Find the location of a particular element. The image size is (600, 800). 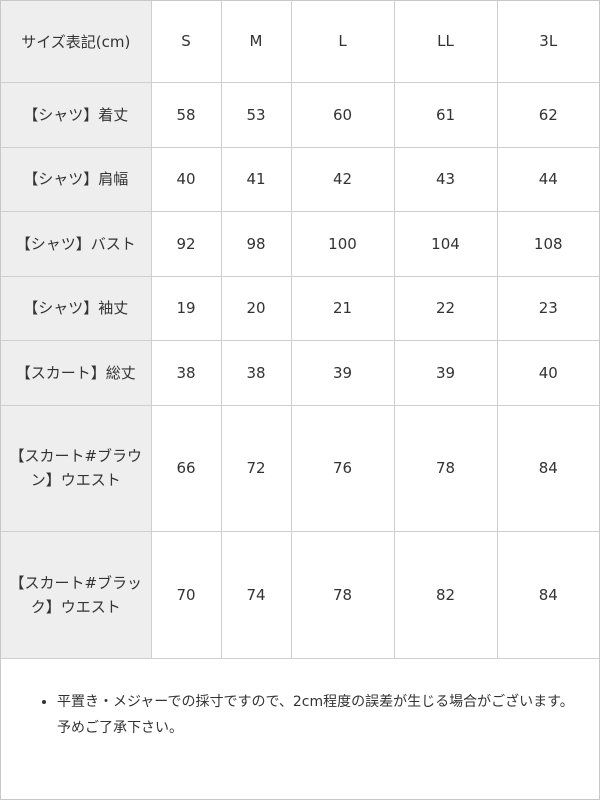

cell-value: 72 is located at coordinates (256, 468).